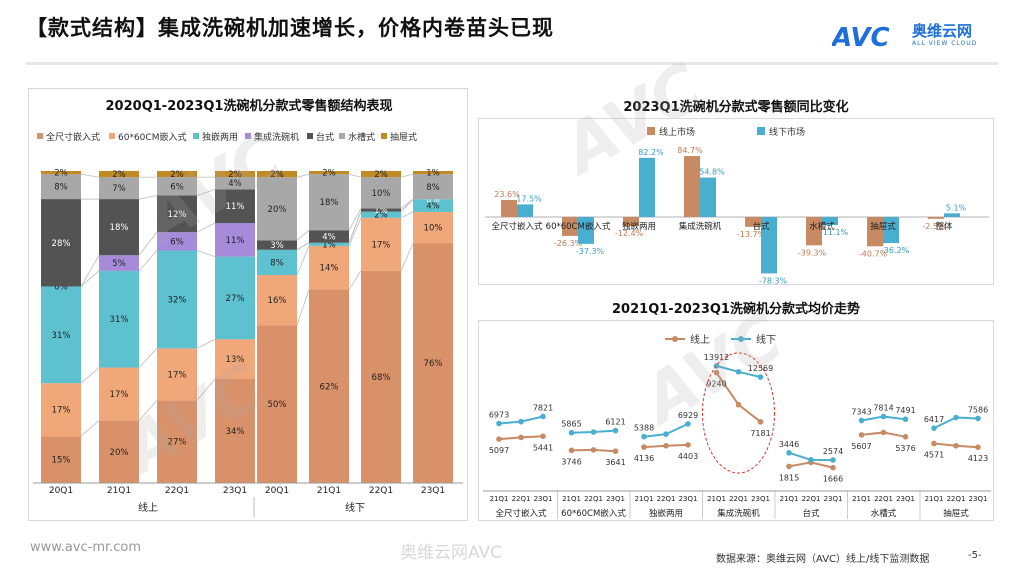  Describe the element at coordinates (529, 198) in the screenshot. I see `yoy-value-label: 17.5%` at that location.